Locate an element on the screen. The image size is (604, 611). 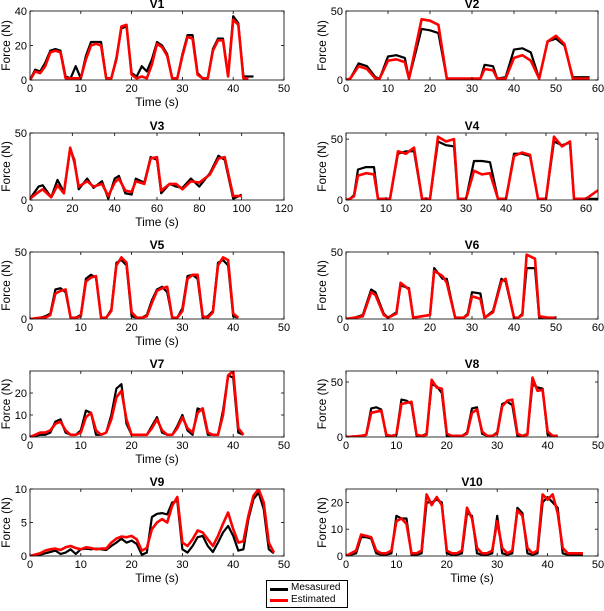
y-tick-label: 10 is located at coordinates (337, 530).